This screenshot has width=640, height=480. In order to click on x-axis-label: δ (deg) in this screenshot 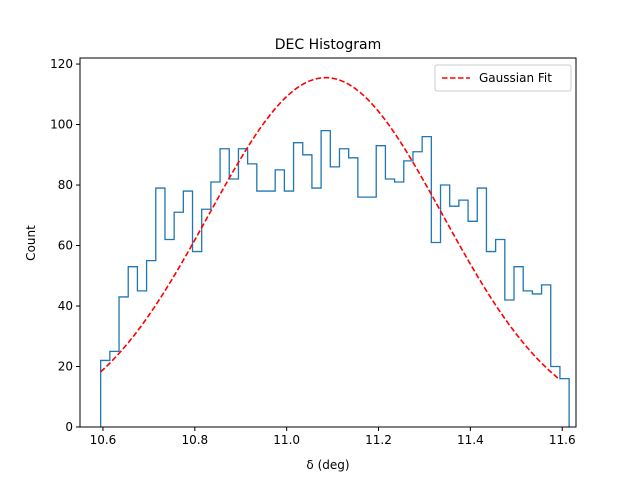, I will do `click(327, 465)`.